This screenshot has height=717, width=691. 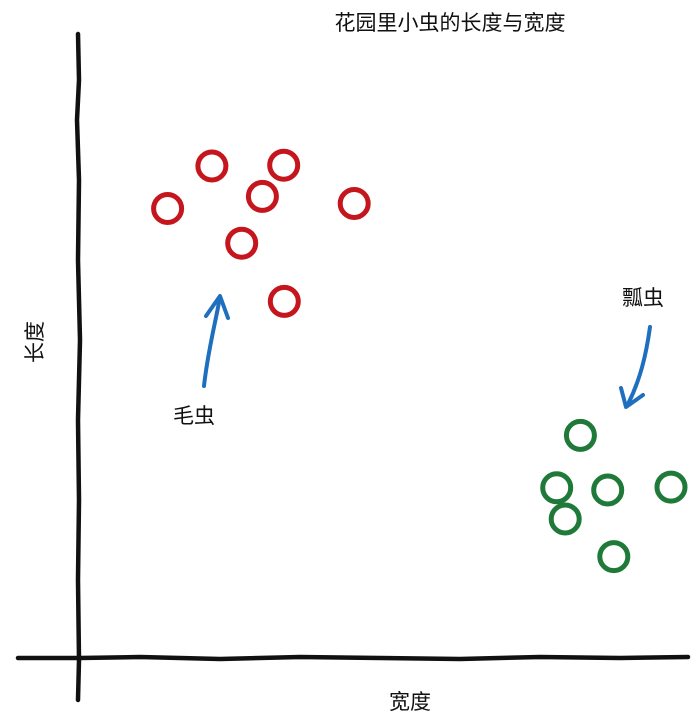 I want to click on y-axis-label: 长度, so click(x=35, y=342).